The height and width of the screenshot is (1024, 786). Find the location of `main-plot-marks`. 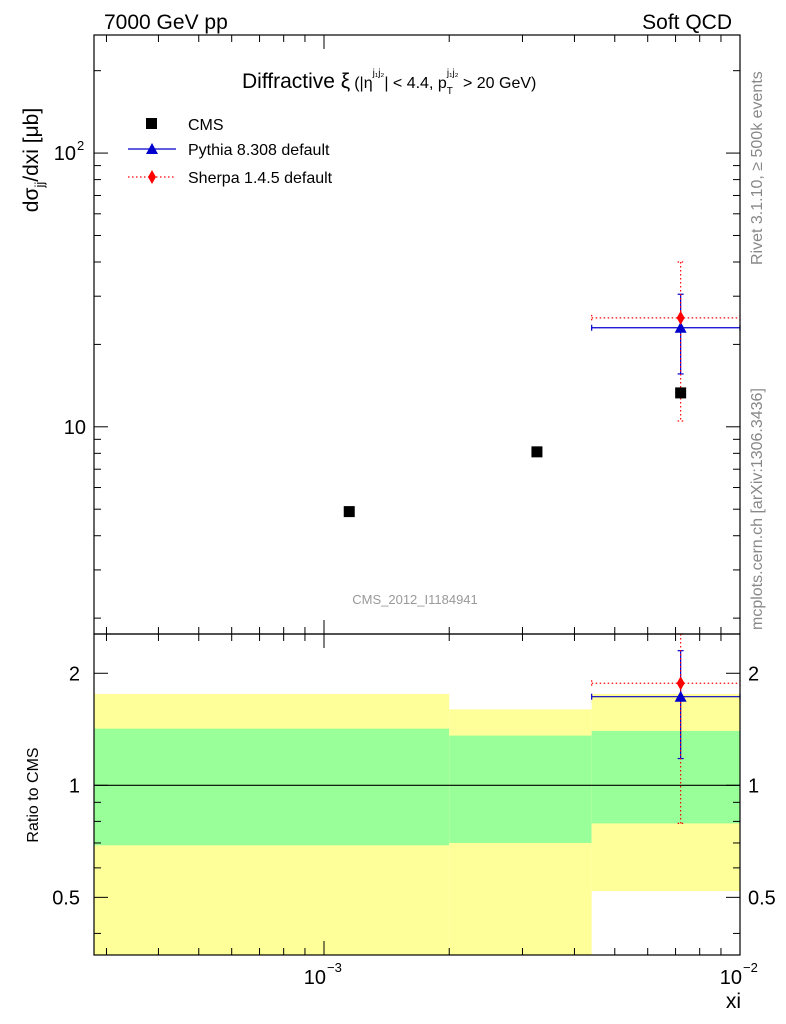

main-plot-marks is located at coordinates (542, 389).